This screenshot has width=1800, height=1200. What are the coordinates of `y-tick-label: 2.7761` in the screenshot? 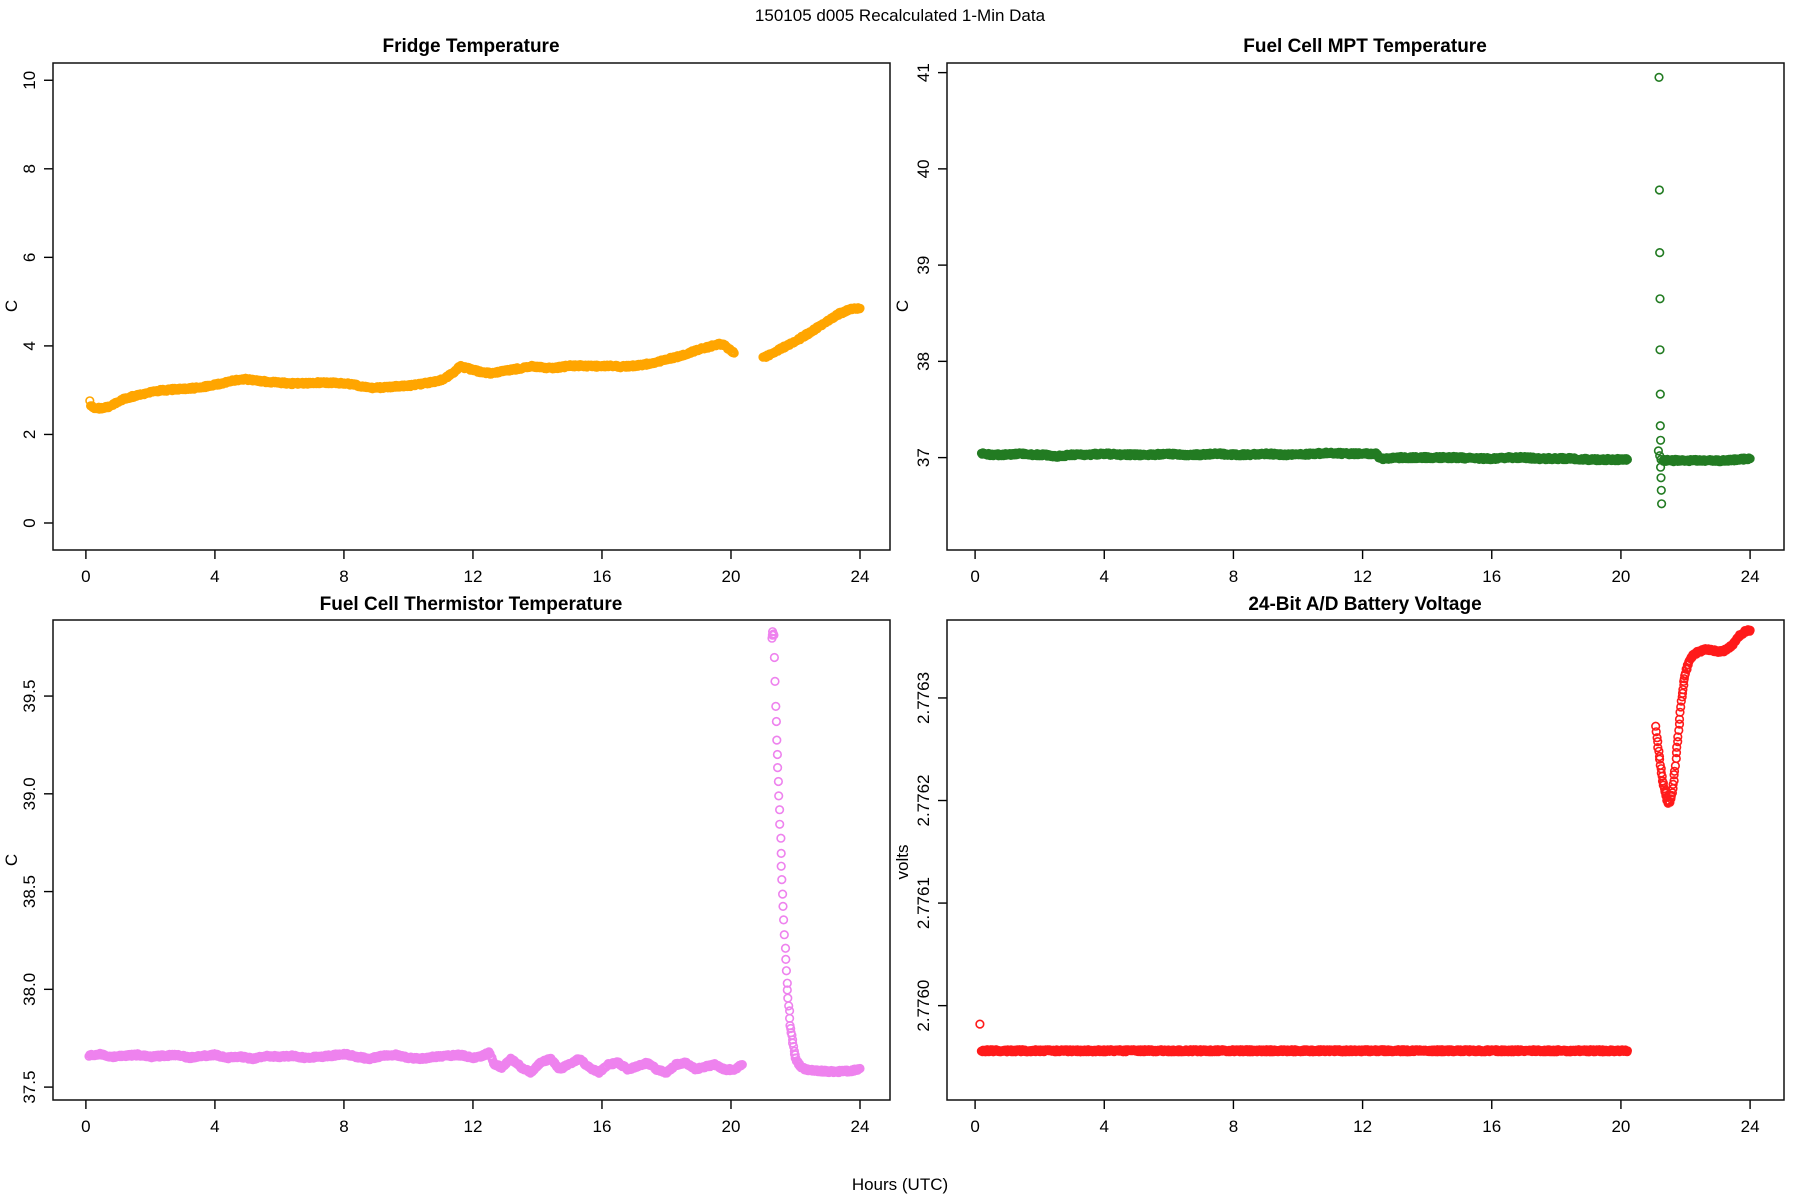 It's located at (923, 903).